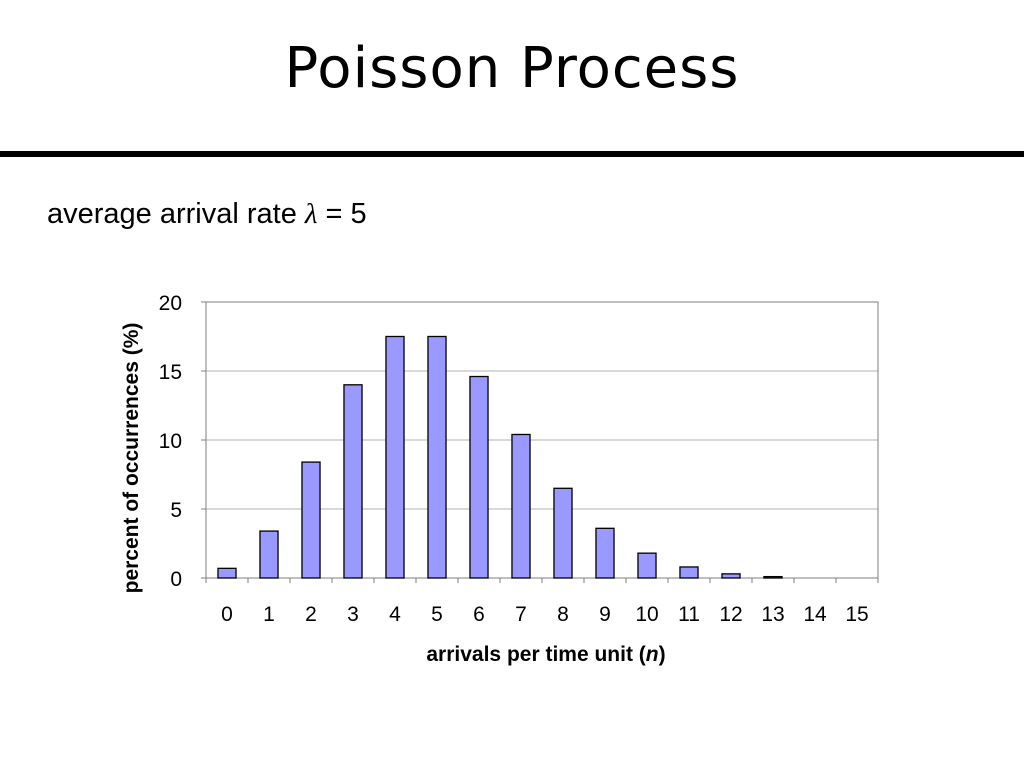 This screenshot has width=1024, height=768. Describe the element at coordinates (176, 214) in the screenshot. I see `subtitle-text: average arrival rate` at that location.